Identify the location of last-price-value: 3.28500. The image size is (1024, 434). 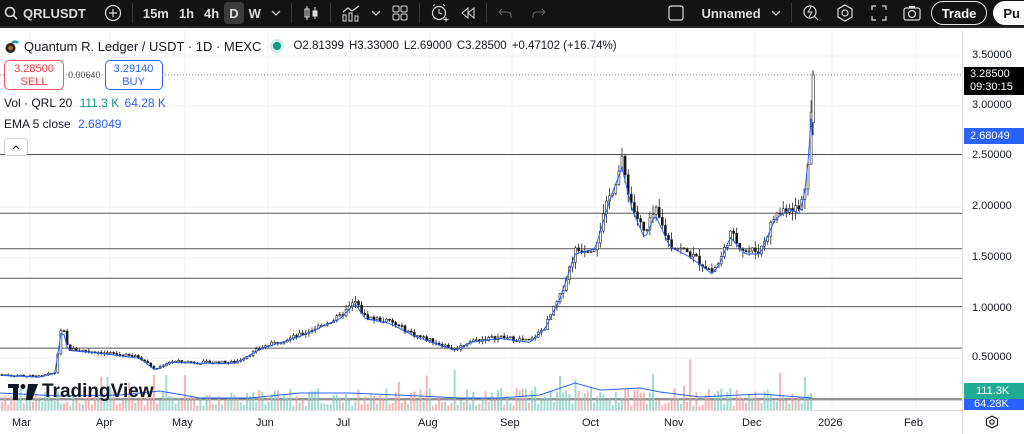
(990, 74).